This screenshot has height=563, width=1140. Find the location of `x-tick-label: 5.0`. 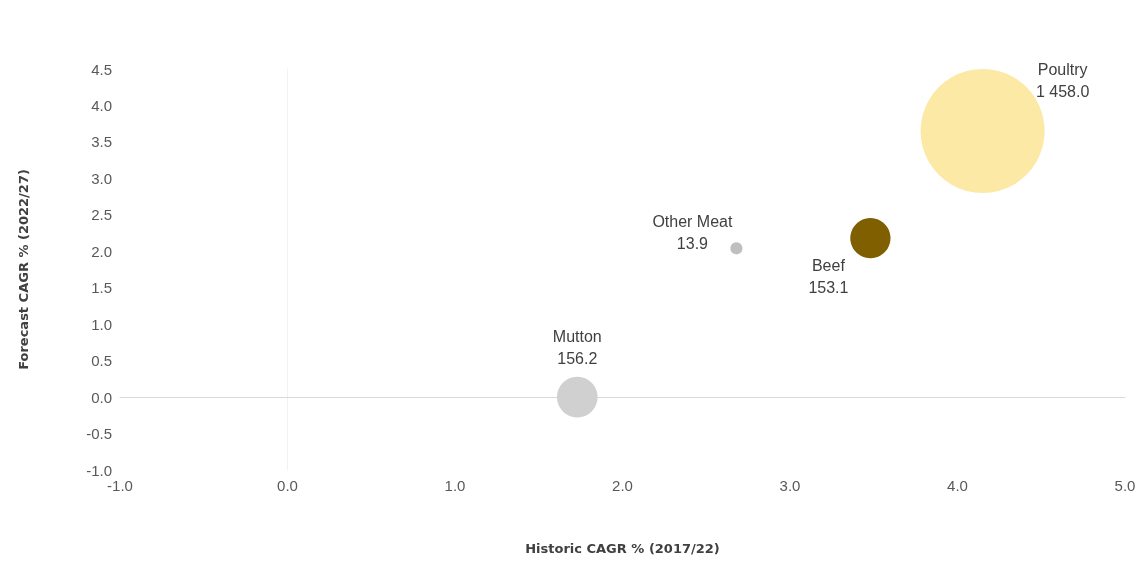

x-tick-label: 5.0 is located at coordinates (1125, 485).